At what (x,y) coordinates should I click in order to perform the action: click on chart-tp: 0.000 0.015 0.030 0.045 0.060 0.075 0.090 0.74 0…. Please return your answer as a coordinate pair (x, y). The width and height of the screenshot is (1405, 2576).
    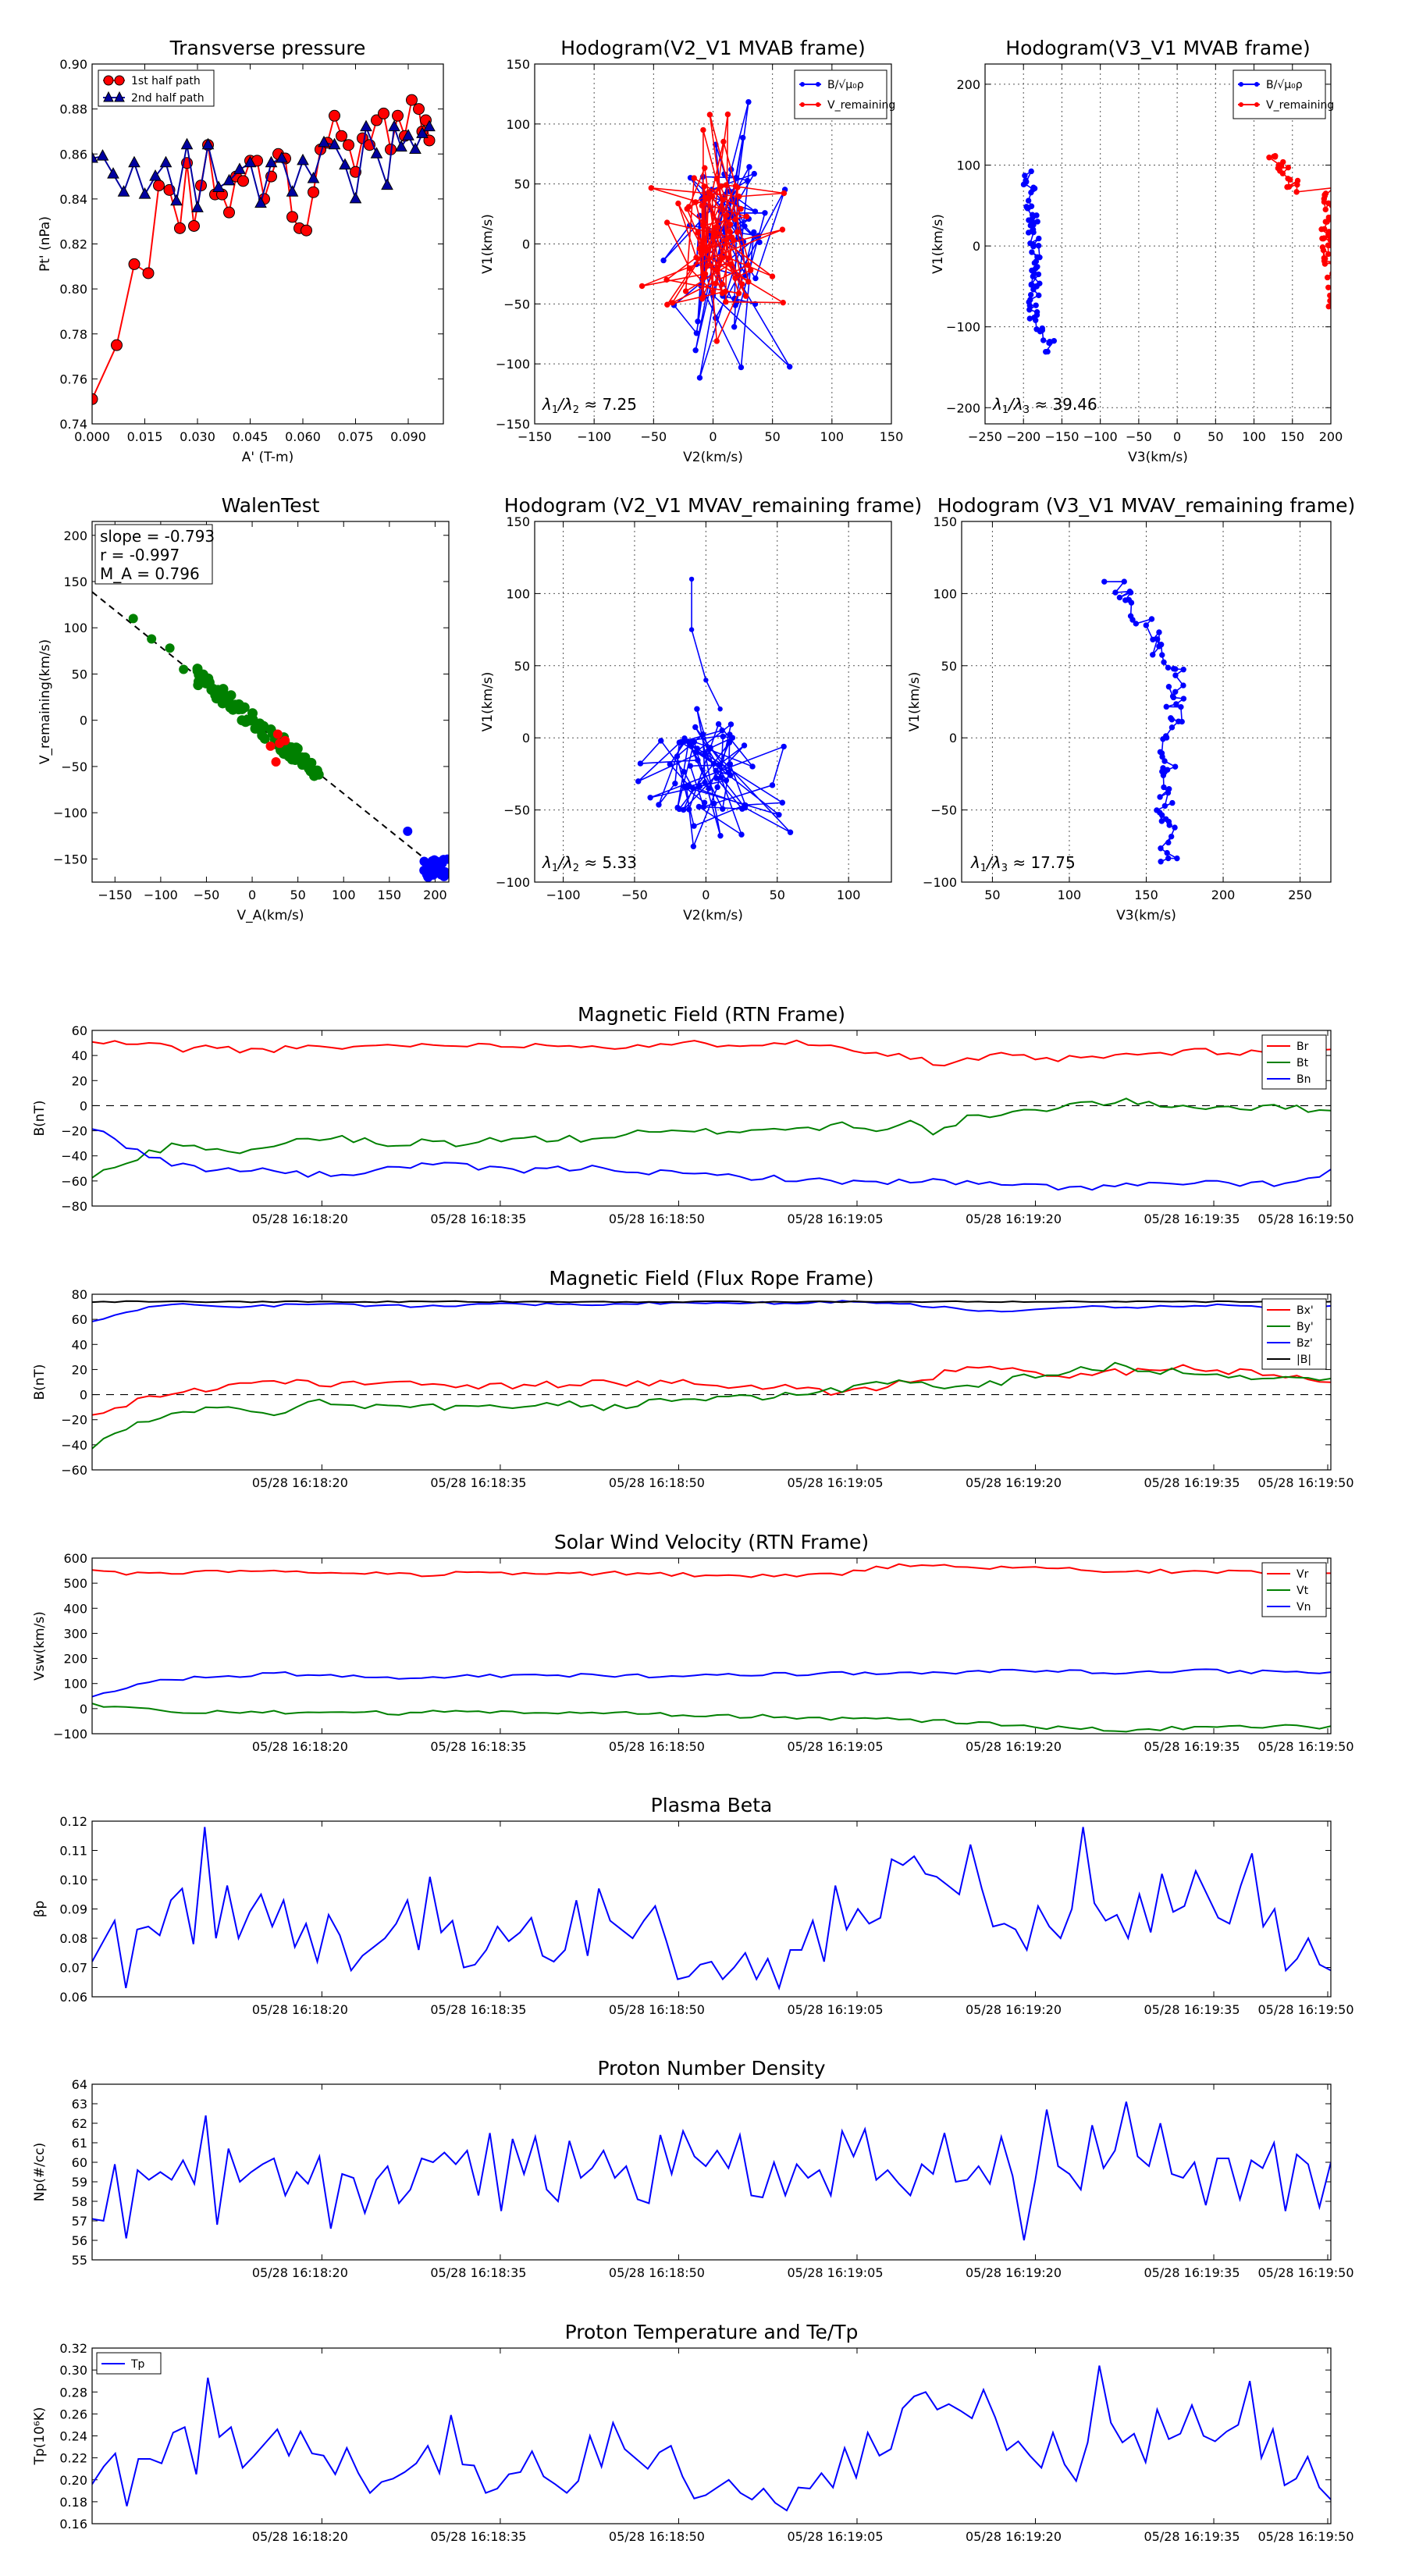
    Looking at the image, I should click on (241, 251).